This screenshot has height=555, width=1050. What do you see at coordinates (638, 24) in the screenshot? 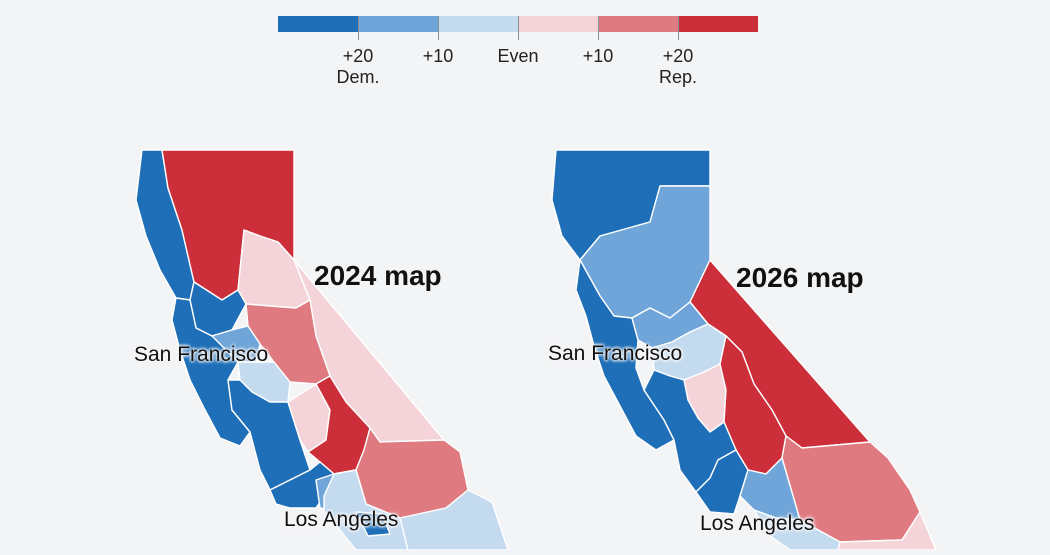
I see `legend-swatch-rep-lean` at bounding box center [638, 24].